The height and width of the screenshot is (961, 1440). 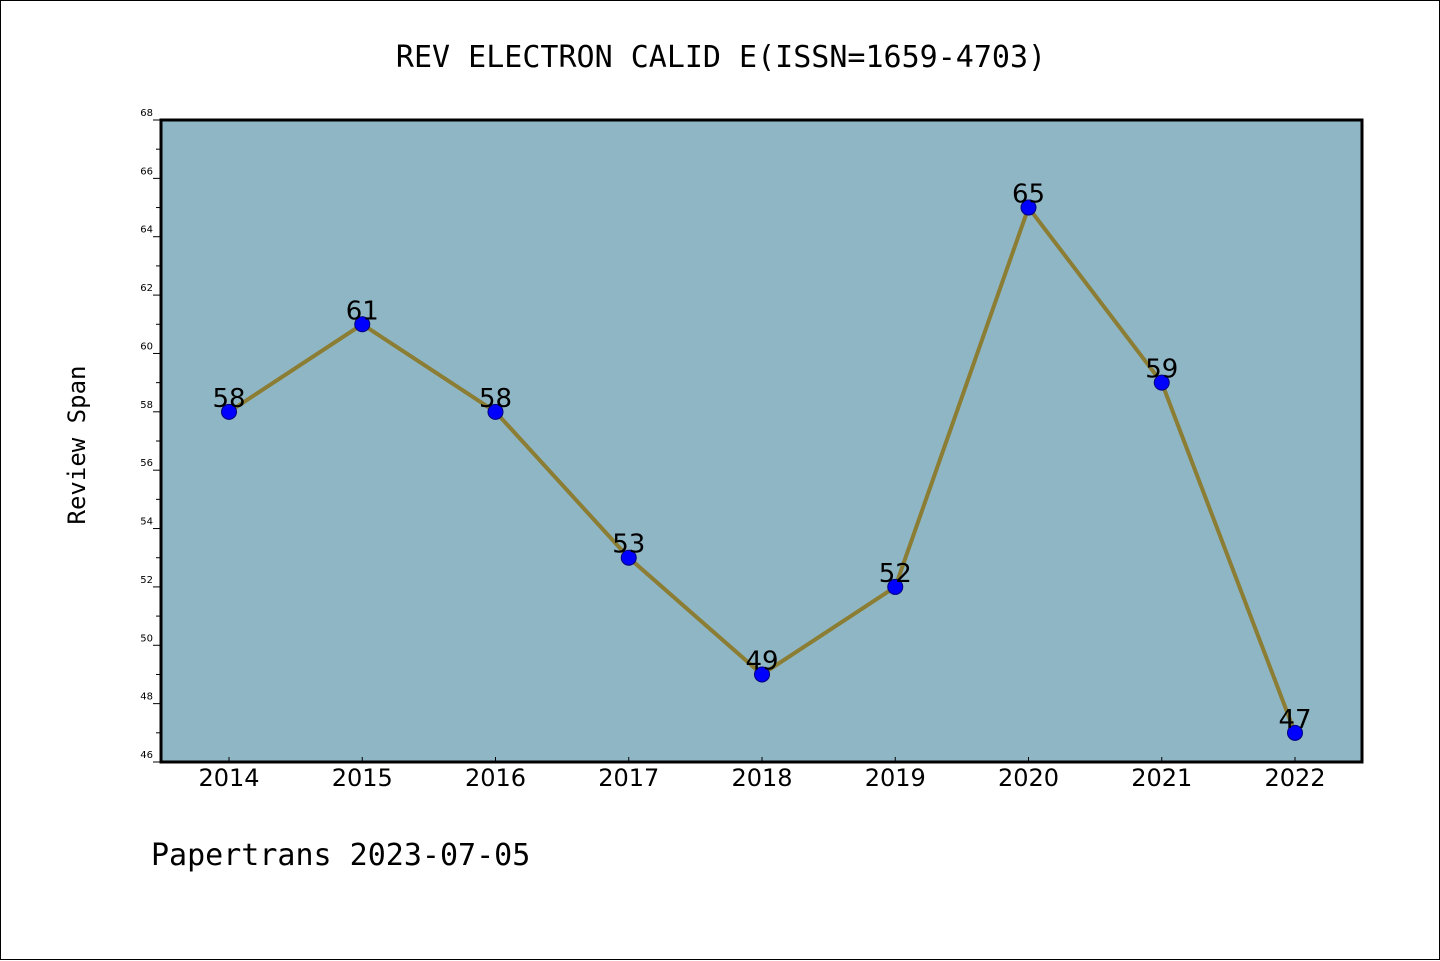 I want to click on data-label: 53, so click(x=628, y=545).